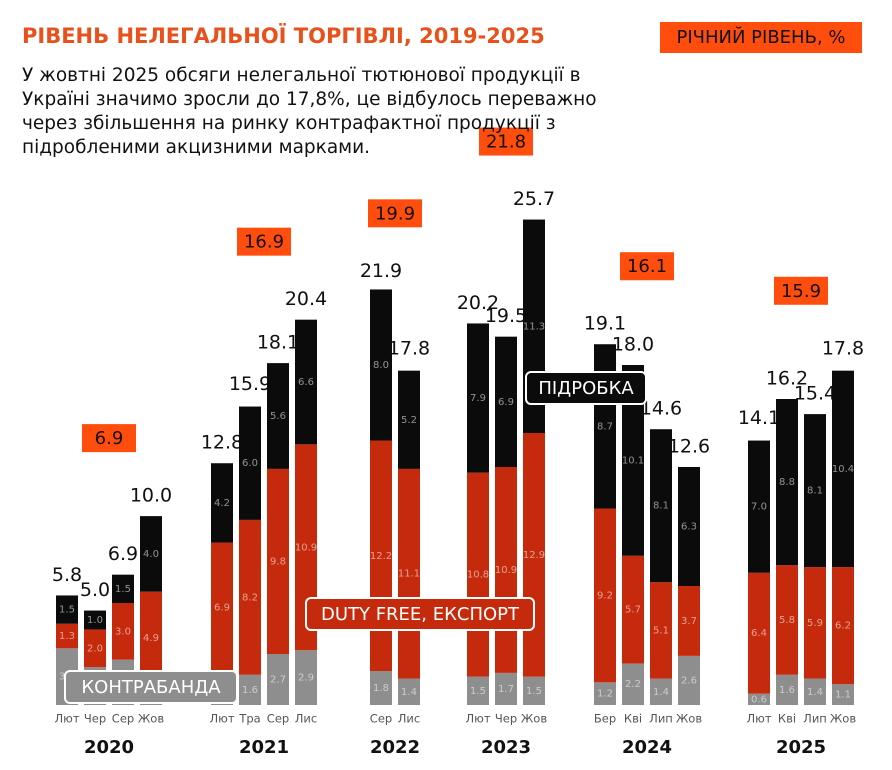 This screenshot has height=770, width=892. What do you see at coordinates (409, 719) in the screenshot?
I see `x-tick-label: Лис` at bounding box center [409, 719].